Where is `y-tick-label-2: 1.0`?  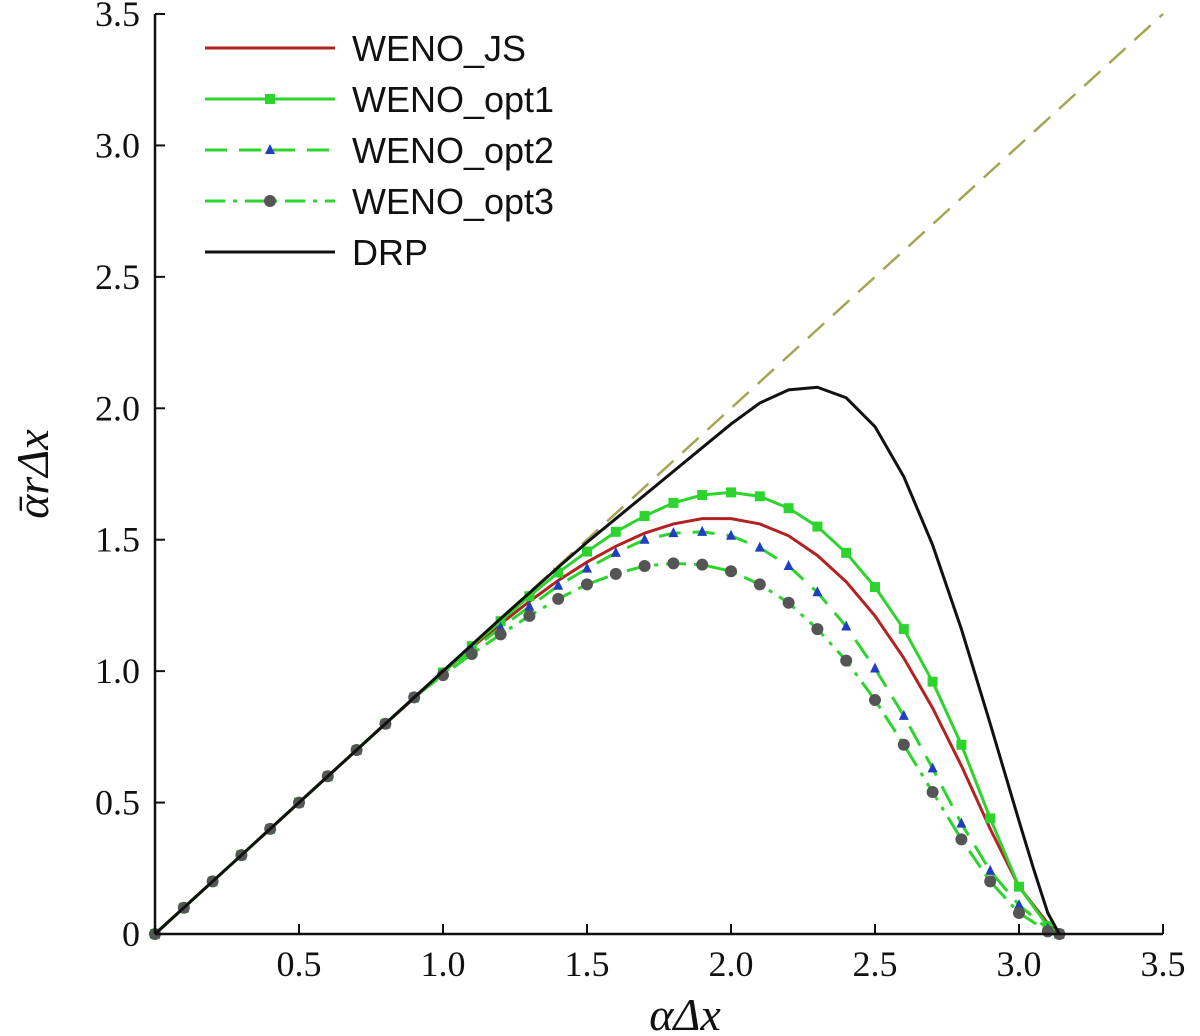 y-tick-label-2: 1.0 is located at coordinates (117, 671).